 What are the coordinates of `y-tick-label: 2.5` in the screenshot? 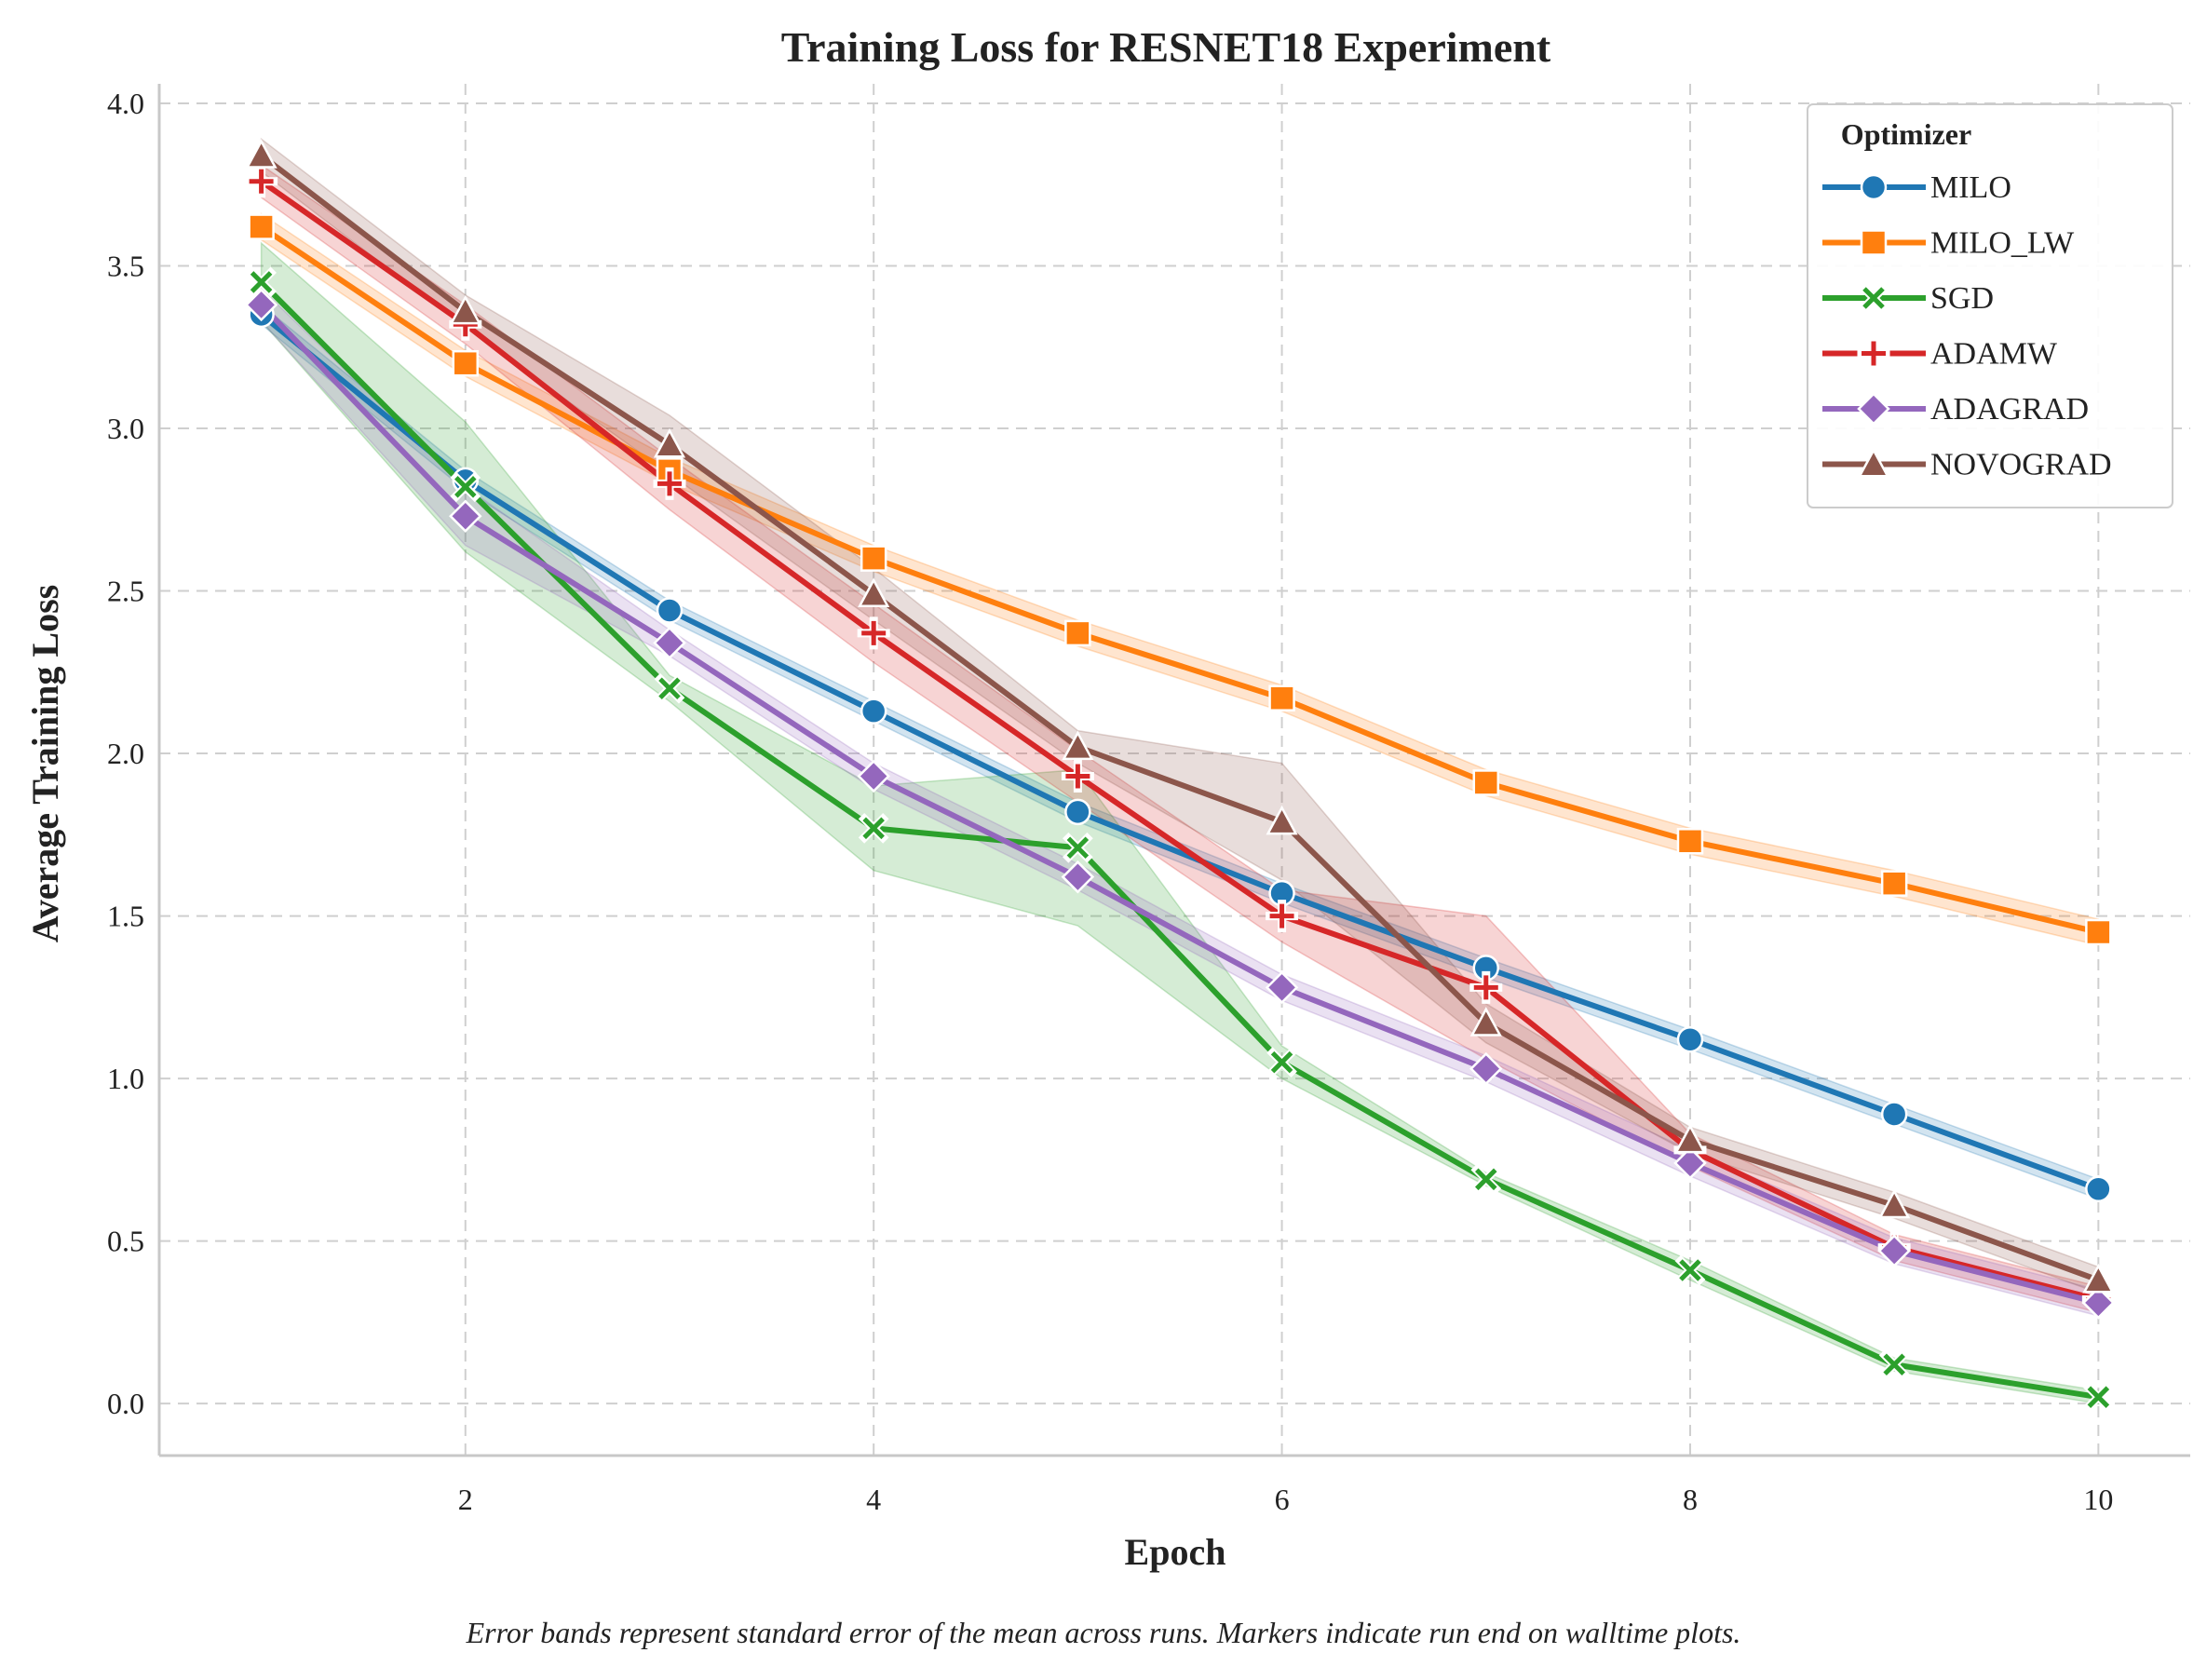 It's located at (125, 591).